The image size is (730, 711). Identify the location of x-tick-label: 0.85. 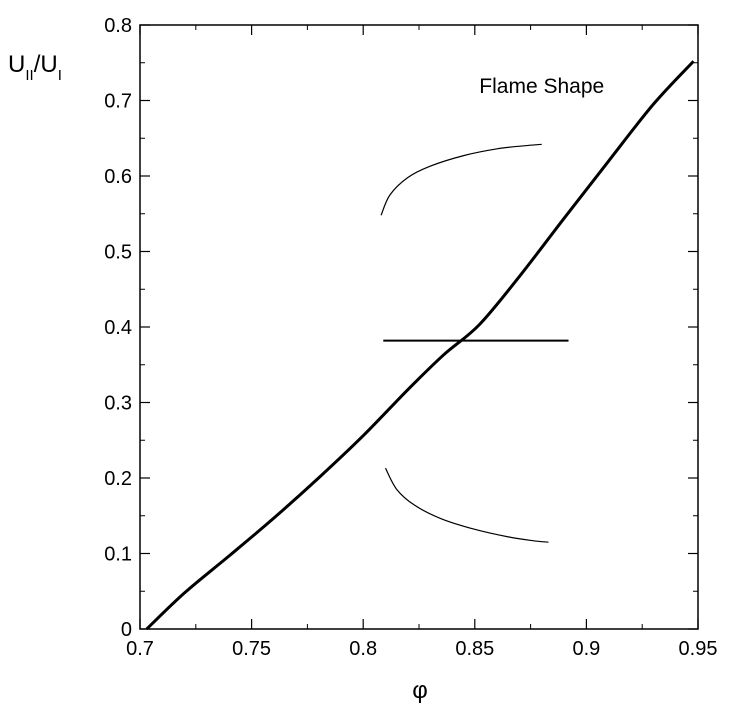
(474, 649).